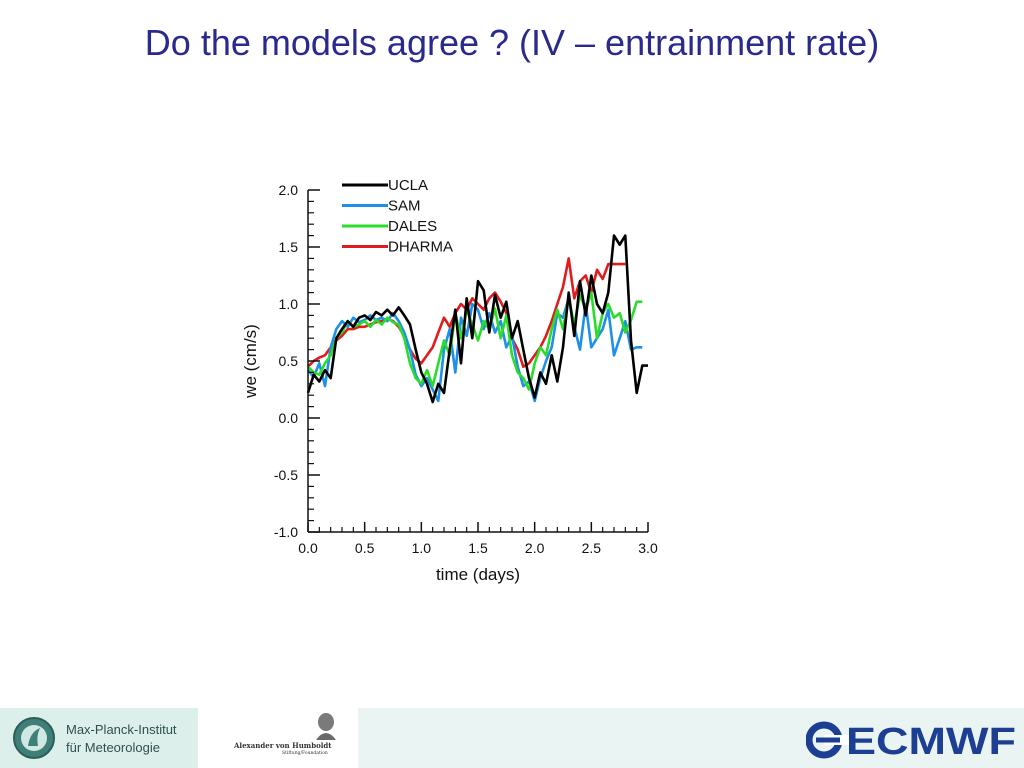  What do you see at coordinates (250, 361) in the screenshot?
I see `y-axis-label: we (cm/s)` at bounding box center [250, 361].